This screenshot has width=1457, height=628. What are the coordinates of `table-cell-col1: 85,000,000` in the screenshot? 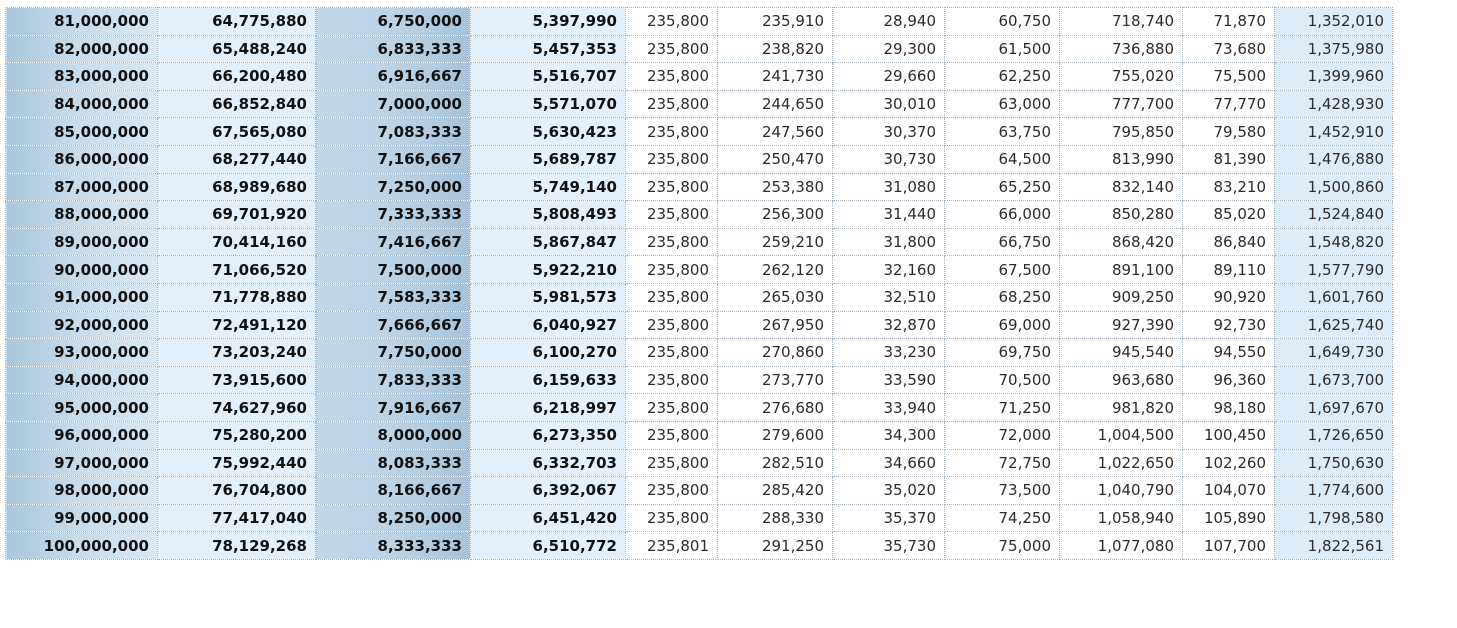 It's located at (81, 131).